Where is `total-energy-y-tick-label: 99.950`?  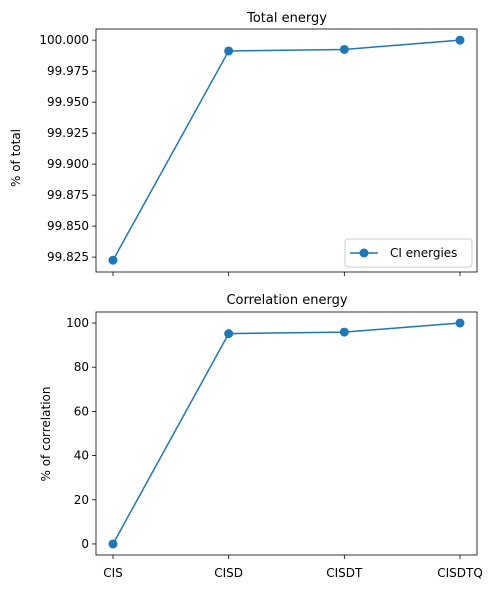 total-energy-y-tick-label: 99.950 is located at coordinates (68, 102).